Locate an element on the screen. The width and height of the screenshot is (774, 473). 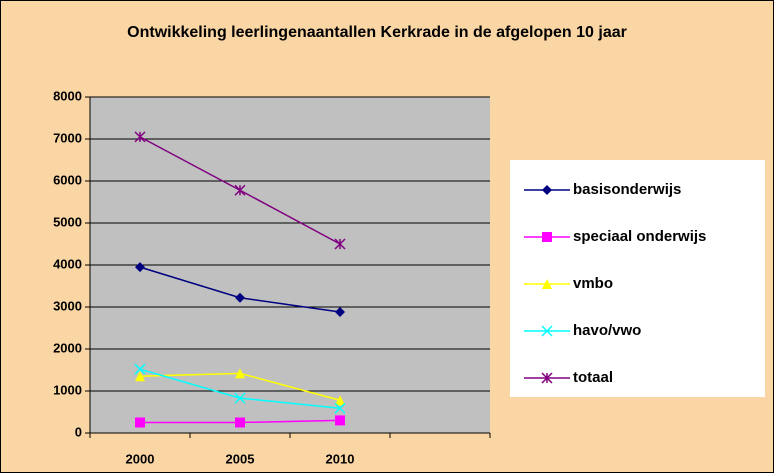
y-tick-label: 3000 is located at coordinates (67, 305).